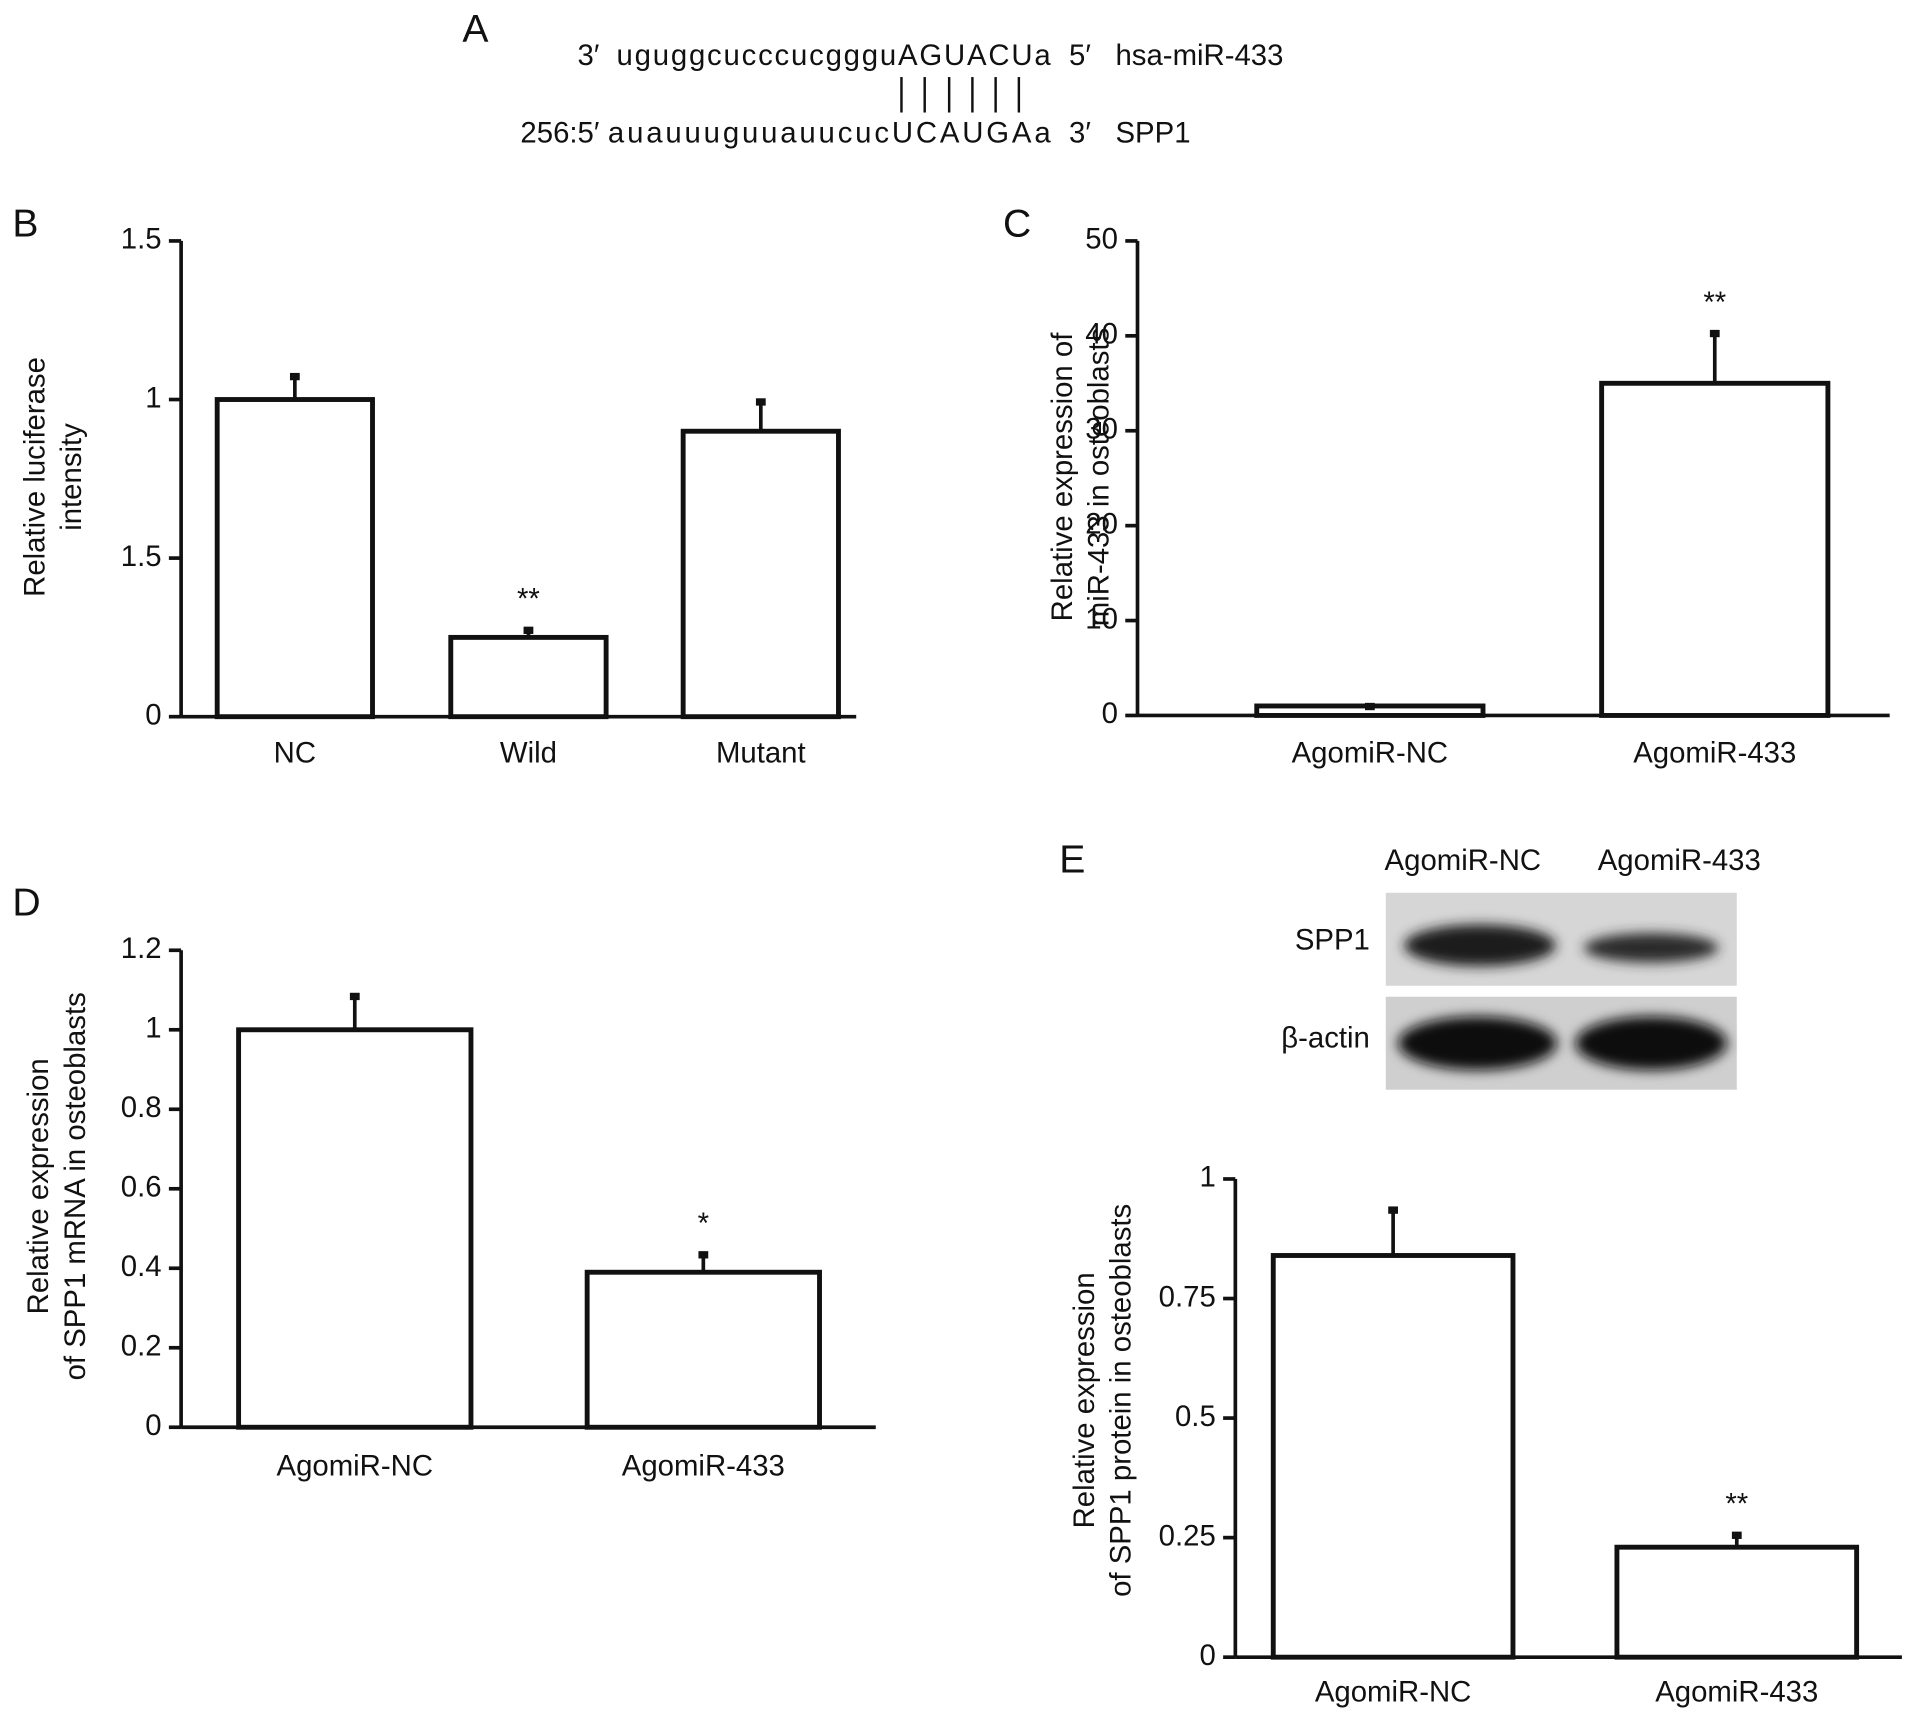 This screenshot has height=1722, width=1913. What do you see at coordinates (75, 1186) in the screenshot?
I see `y-axis-label: of SPP1 mRNA in osteoblasts` at bounding box center [75, 1186].